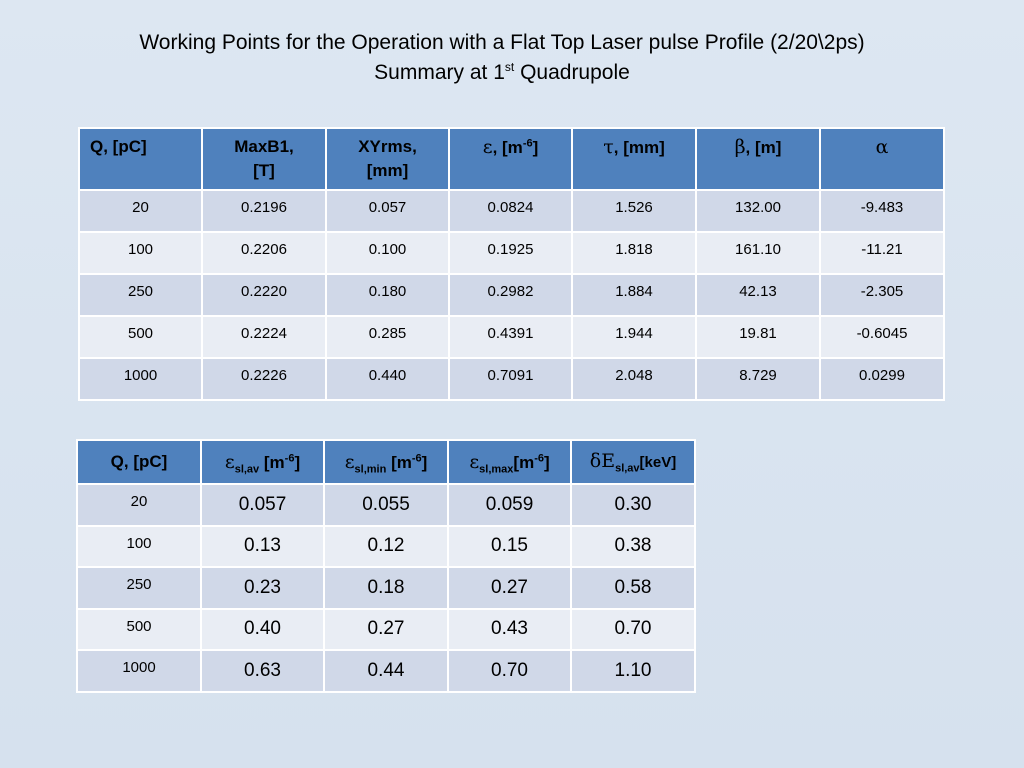  Describe the element at coordinates (633, 671) in the screenshot. I see `table-cell: 1.10` at that location.